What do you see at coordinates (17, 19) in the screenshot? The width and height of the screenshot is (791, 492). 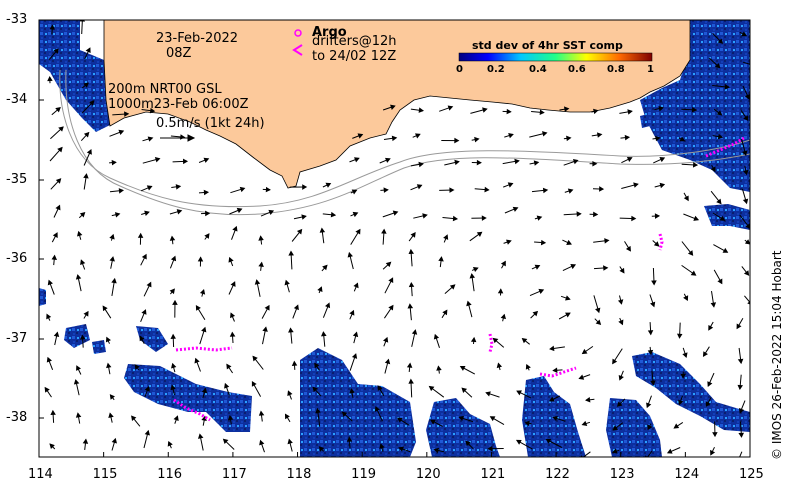 I see `y-tick-label: -33` at bounding box center [17, 19].